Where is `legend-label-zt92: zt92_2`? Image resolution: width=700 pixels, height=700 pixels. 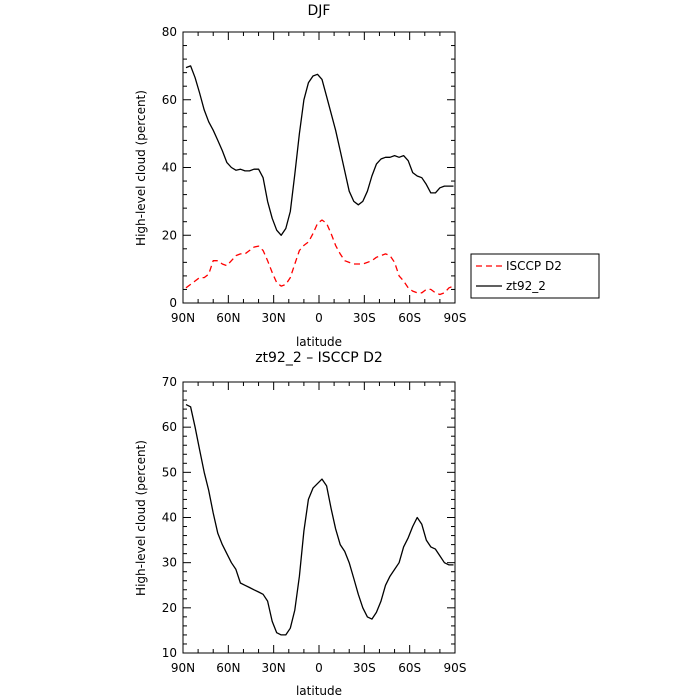 legend-label-zt92: zt92_2 is located at coordinates (526, 286).